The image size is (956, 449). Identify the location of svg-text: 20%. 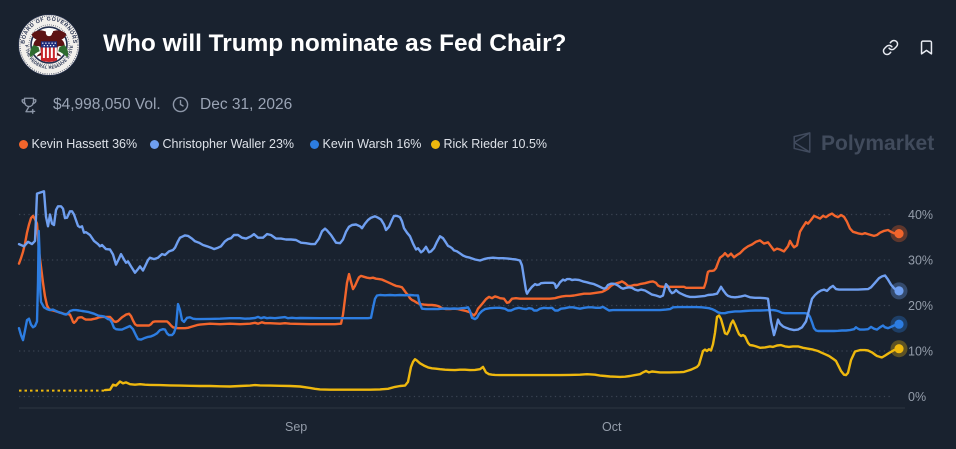
(920, 306).